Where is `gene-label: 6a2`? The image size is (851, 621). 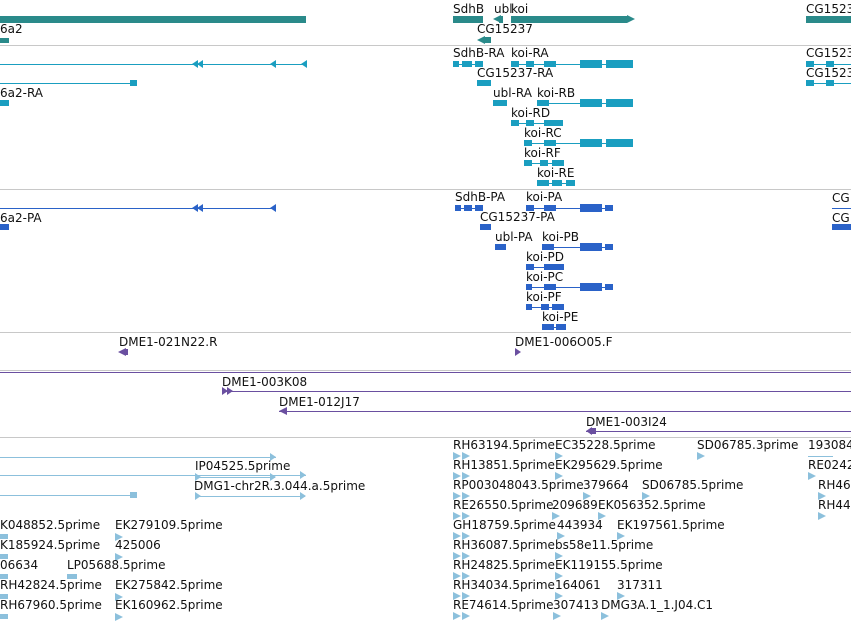
gene-label: 6a2 is located at coordinates (11, 29).